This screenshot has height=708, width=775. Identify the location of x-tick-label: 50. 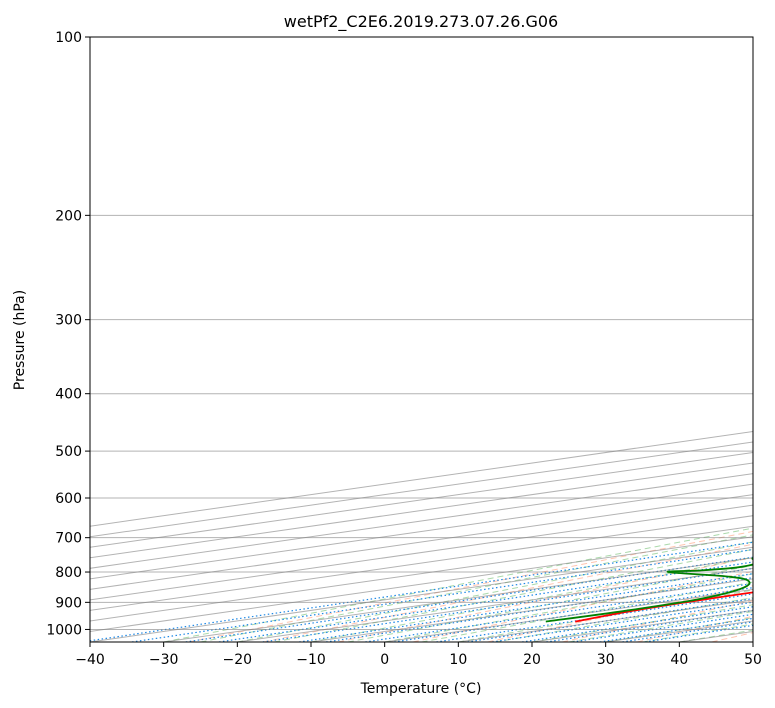
(753, 660).